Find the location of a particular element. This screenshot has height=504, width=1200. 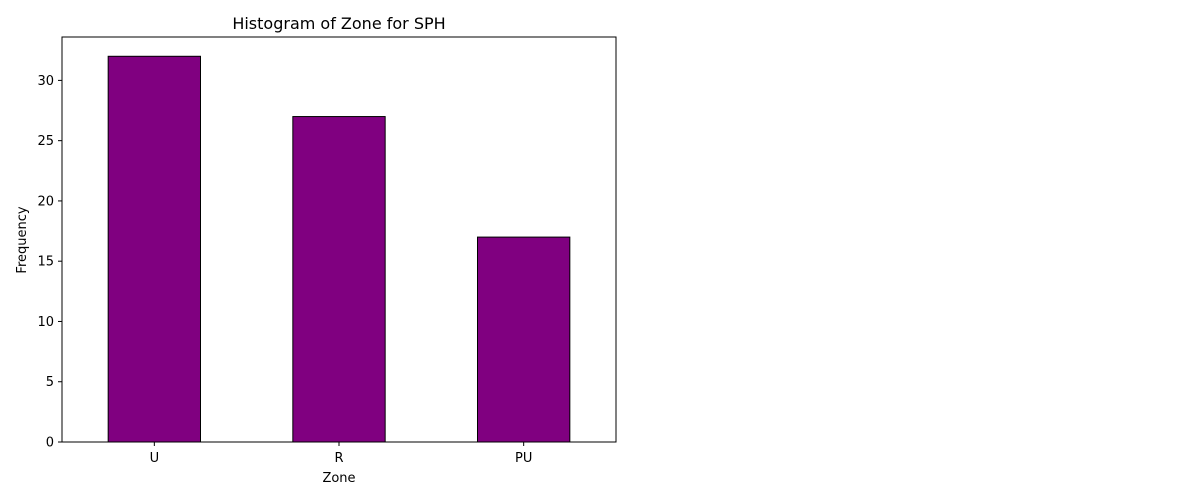

y-axis: 0 5 10 15 20 25 30 is located at coordinates (49, 262).